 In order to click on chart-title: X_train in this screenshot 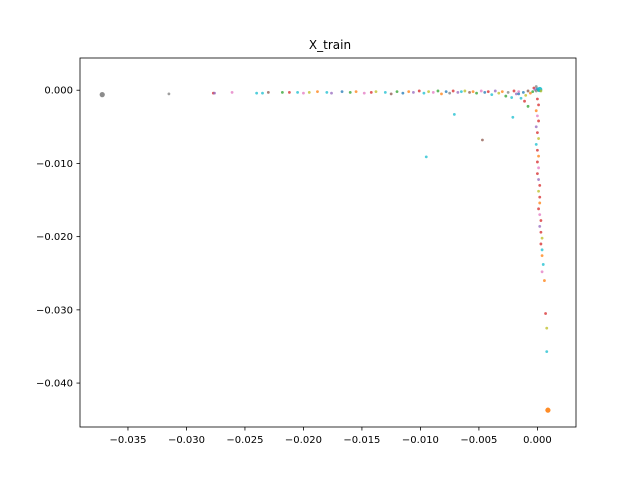, I will do `click(330, 45)`.